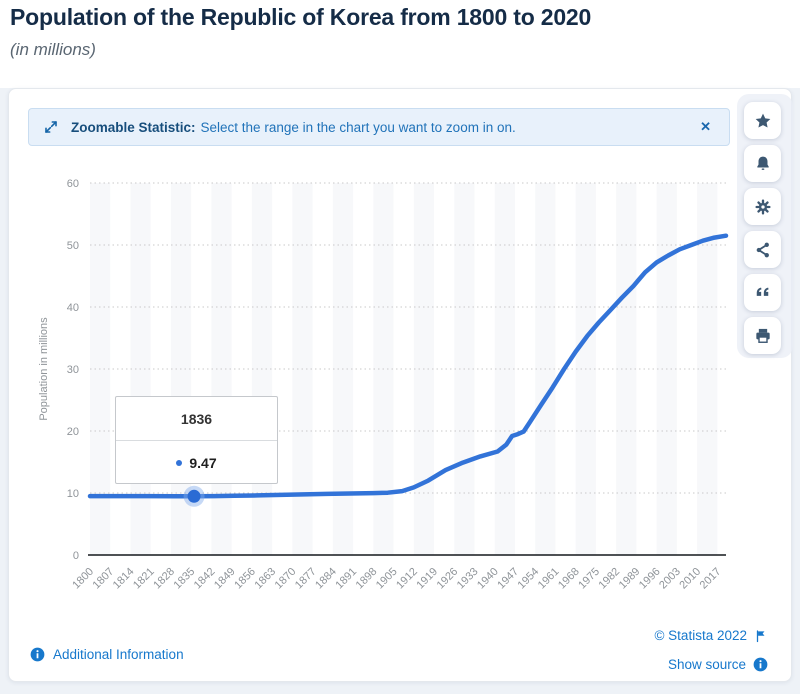 The height and width of the screenshot is (694, 800). What do you see at coordinates (448, 579) in the screenshot?
I see `svg-text: 1926` at bounding box center [448, 579].